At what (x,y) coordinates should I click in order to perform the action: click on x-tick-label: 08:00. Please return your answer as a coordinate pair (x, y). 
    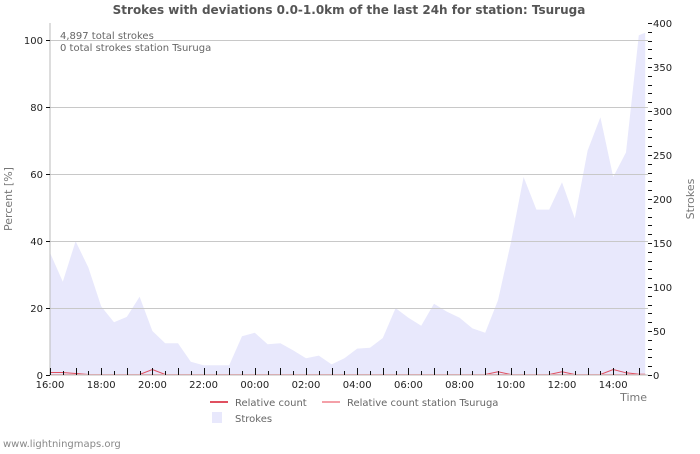
    Looking at the image, I should click on (459, 385).